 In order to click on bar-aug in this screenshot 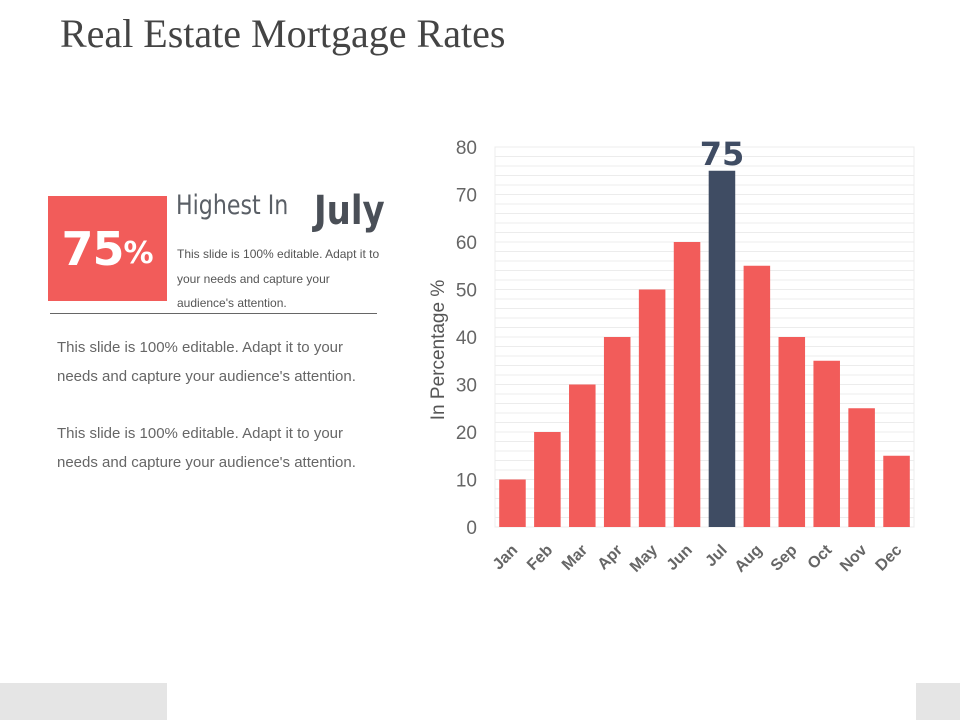, I will do `click(757, 396)`.